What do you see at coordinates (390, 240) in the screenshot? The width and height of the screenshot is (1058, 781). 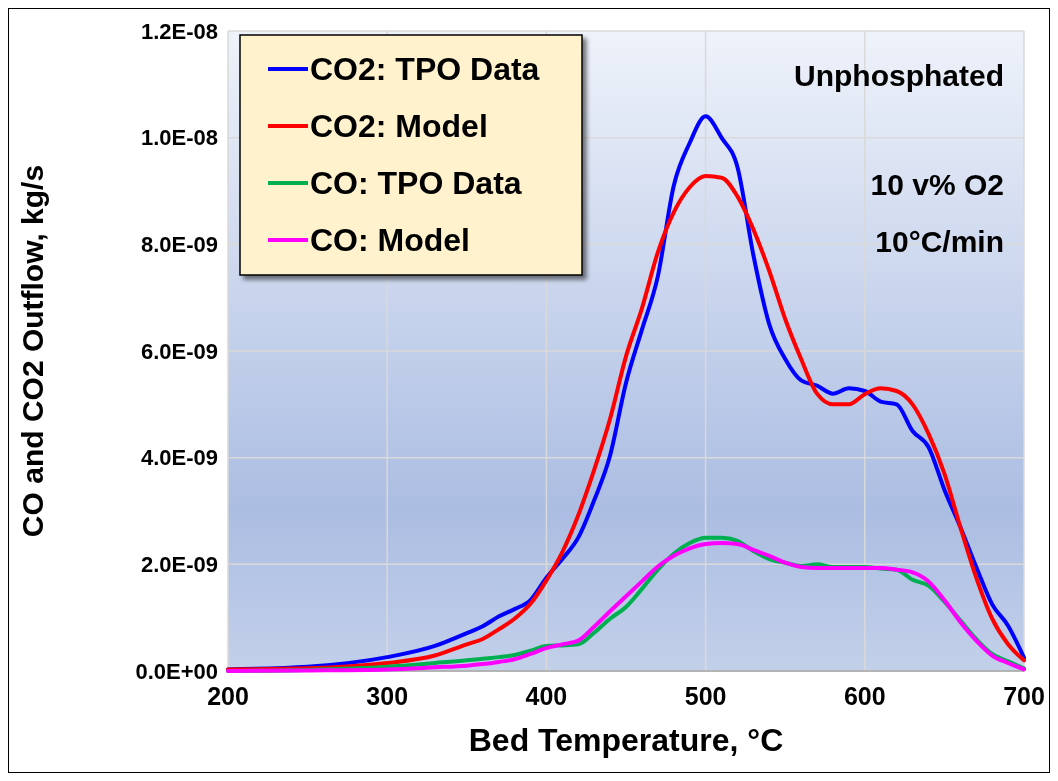 I see `legend-label: CO: Model` at bounding box center [390, 240].